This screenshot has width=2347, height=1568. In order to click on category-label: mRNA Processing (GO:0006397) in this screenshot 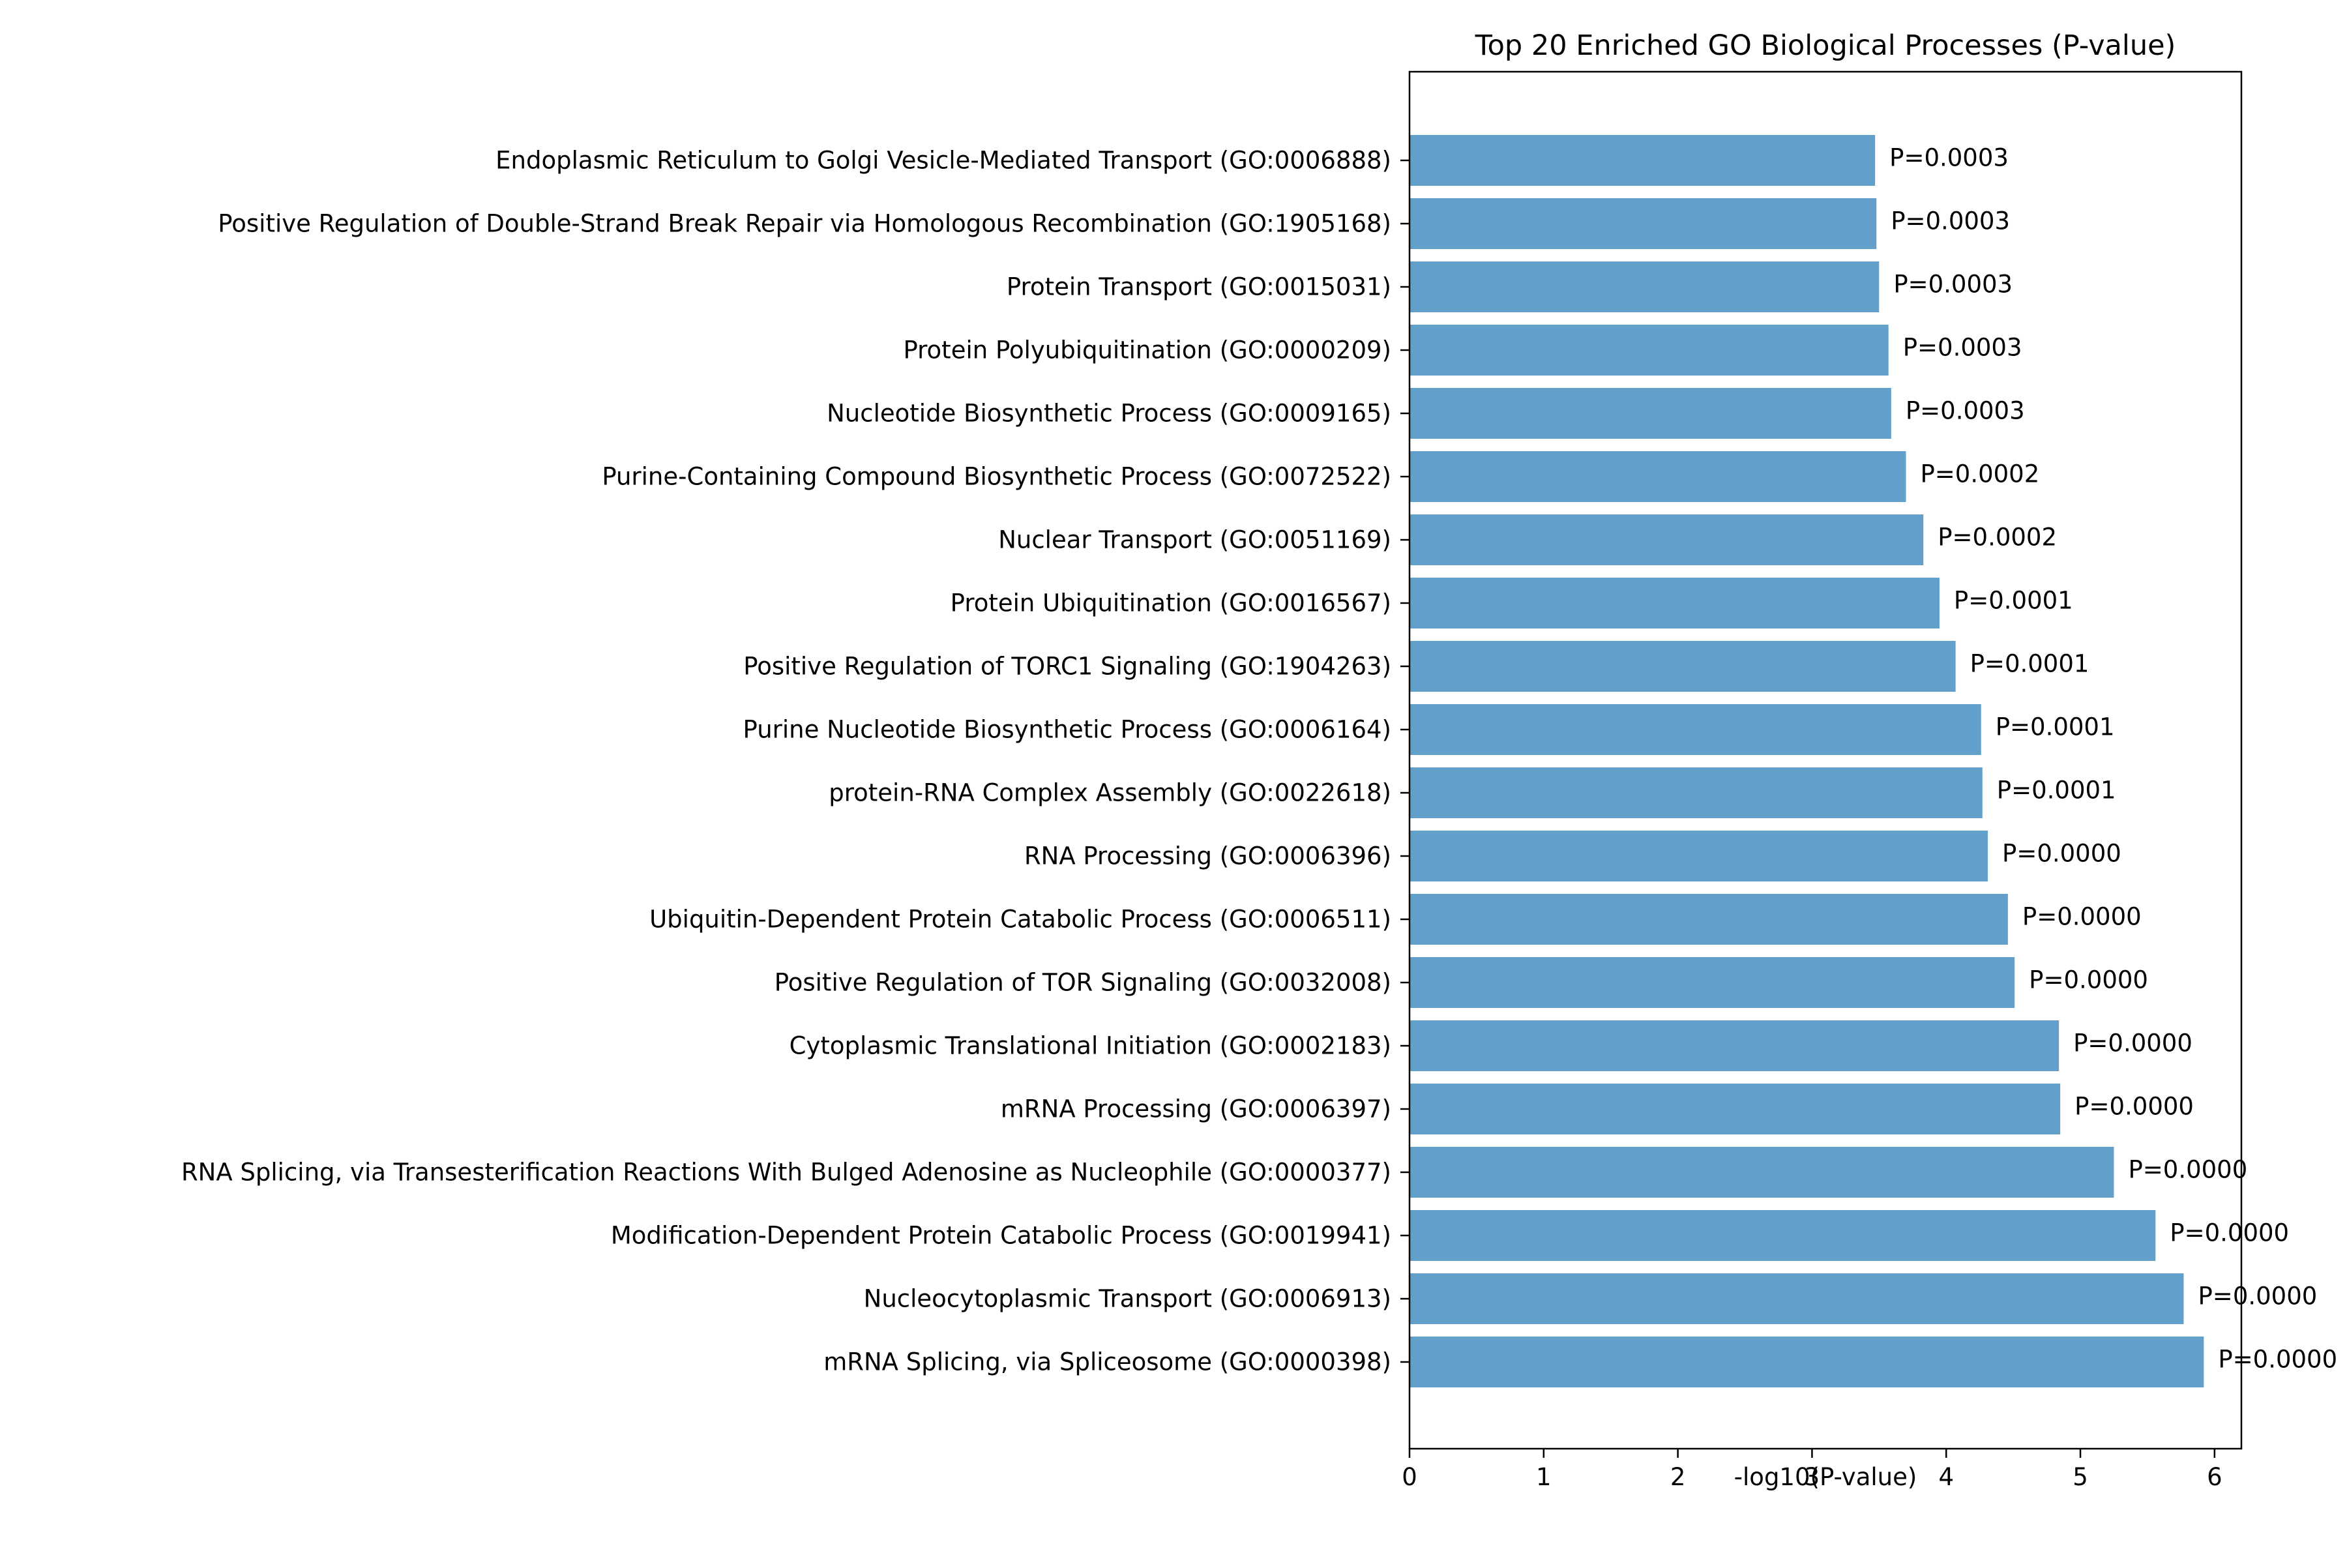, I will do `click(1196, 1109)`.